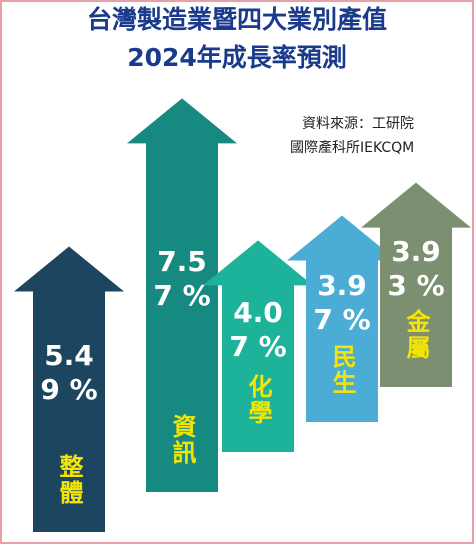  Describe the element at coordinates (352, 147) in the screenshot. I see `source-line: 國際產科所IEKCQM` at that location.